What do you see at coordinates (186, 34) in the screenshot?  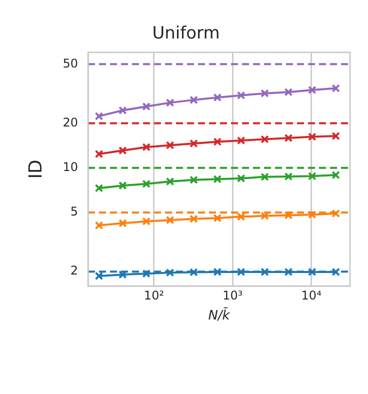 I see `chart-title: Uniform` at bounding box center [186, 34].